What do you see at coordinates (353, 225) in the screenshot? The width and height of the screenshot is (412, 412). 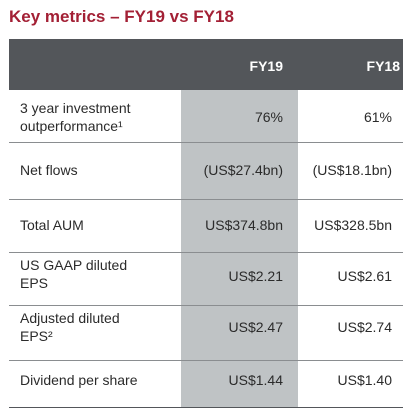 I see `value-fy18: US$328.5bn` at bounding box center [353, 225].